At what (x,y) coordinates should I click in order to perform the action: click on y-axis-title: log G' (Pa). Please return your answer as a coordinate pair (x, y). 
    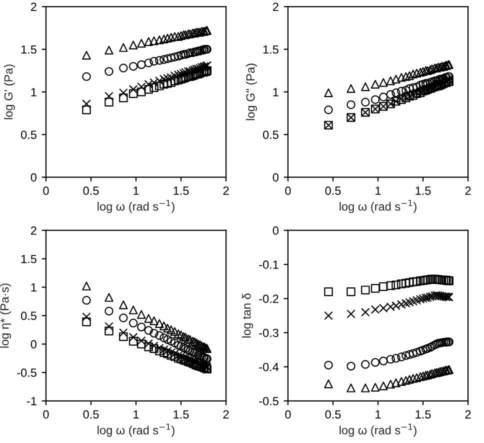
    Looking at the image, I should click on (9, 92).